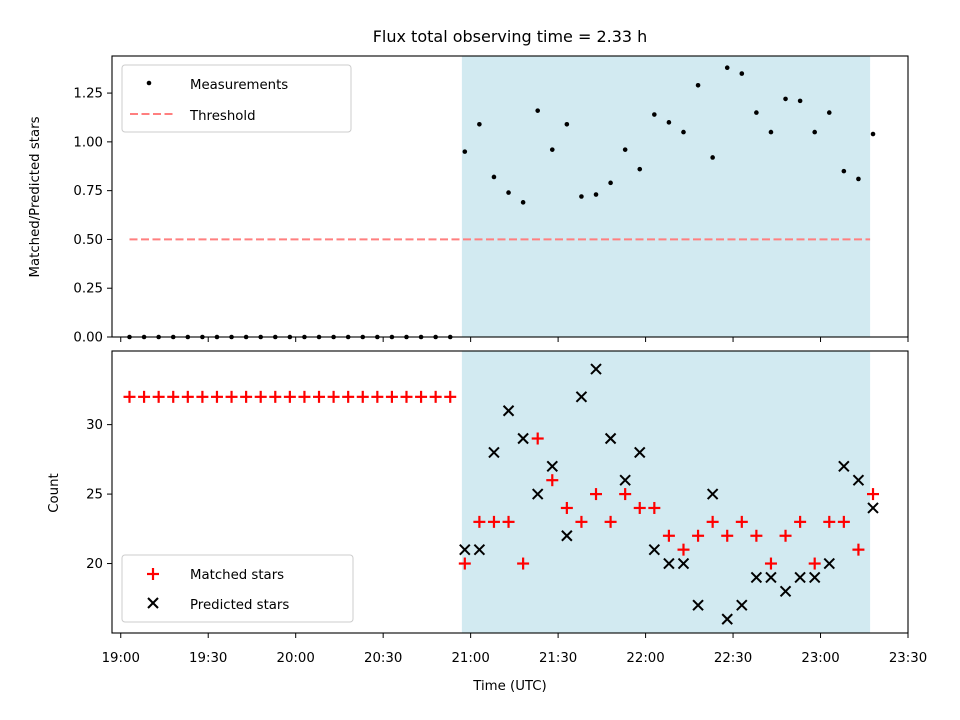  What do you see at coordinates (222, 116) in the screenshot?
I see `legend-threshold-label: Threshold` at bounding box center [222, 116].